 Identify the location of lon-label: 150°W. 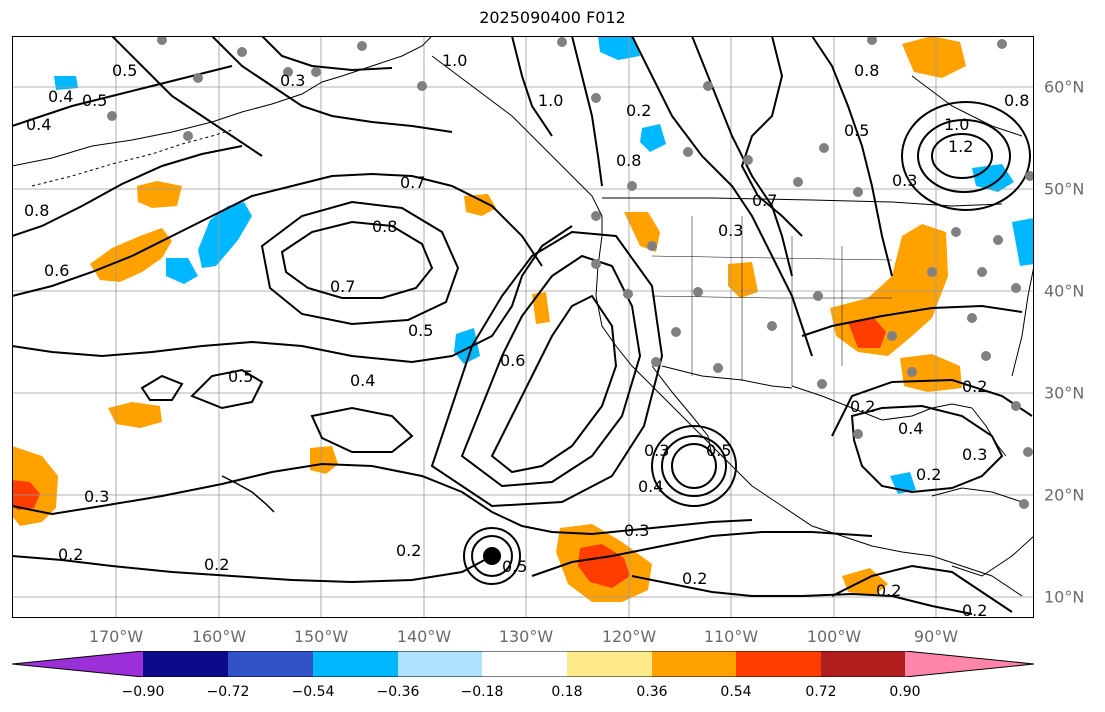
(321, 636).